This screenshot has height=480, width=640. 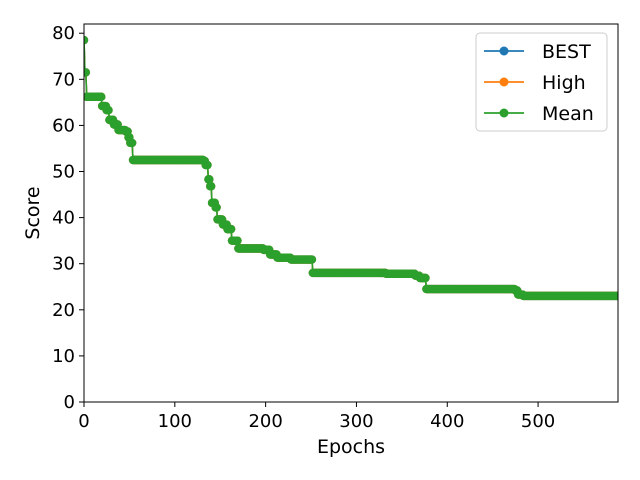 I want to click on legend-box, so click(x=541, y=82).